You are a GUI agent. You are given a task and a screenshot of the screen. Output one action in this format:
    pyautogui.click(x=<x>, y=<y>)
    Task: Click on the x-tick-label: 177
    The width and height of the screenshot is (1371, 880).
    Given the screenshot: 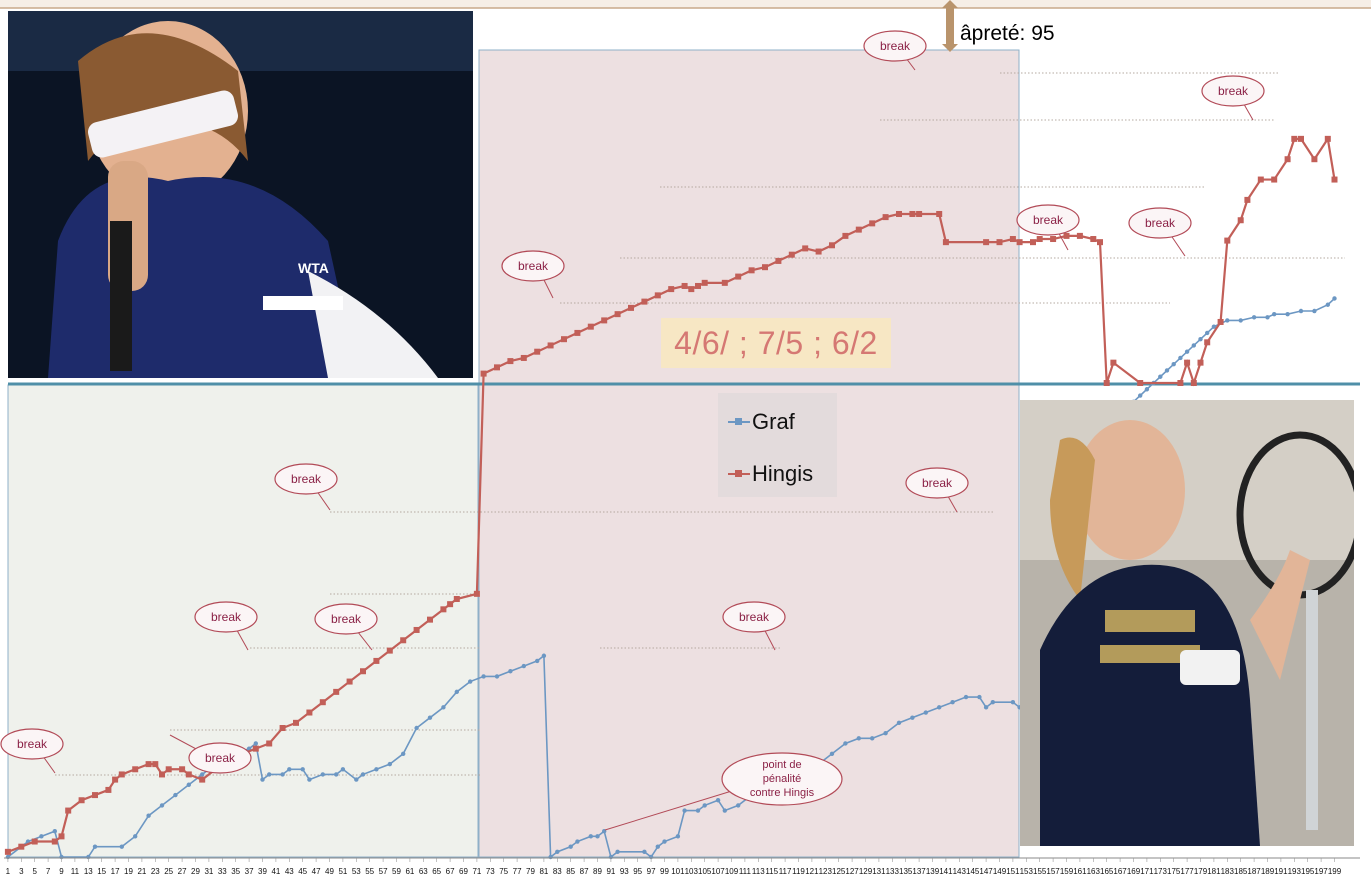 What is the action you would take?
    pyautogui.click(x=1187, y=871)
    